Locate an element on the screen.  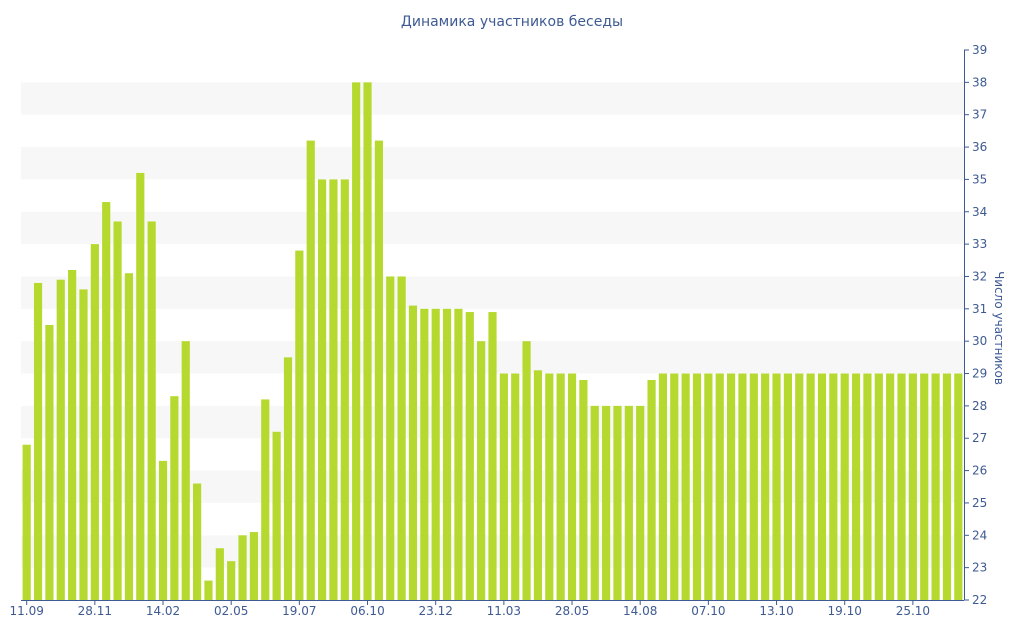
x-tick-label: 13.10 is located at coordinates (776, 611).